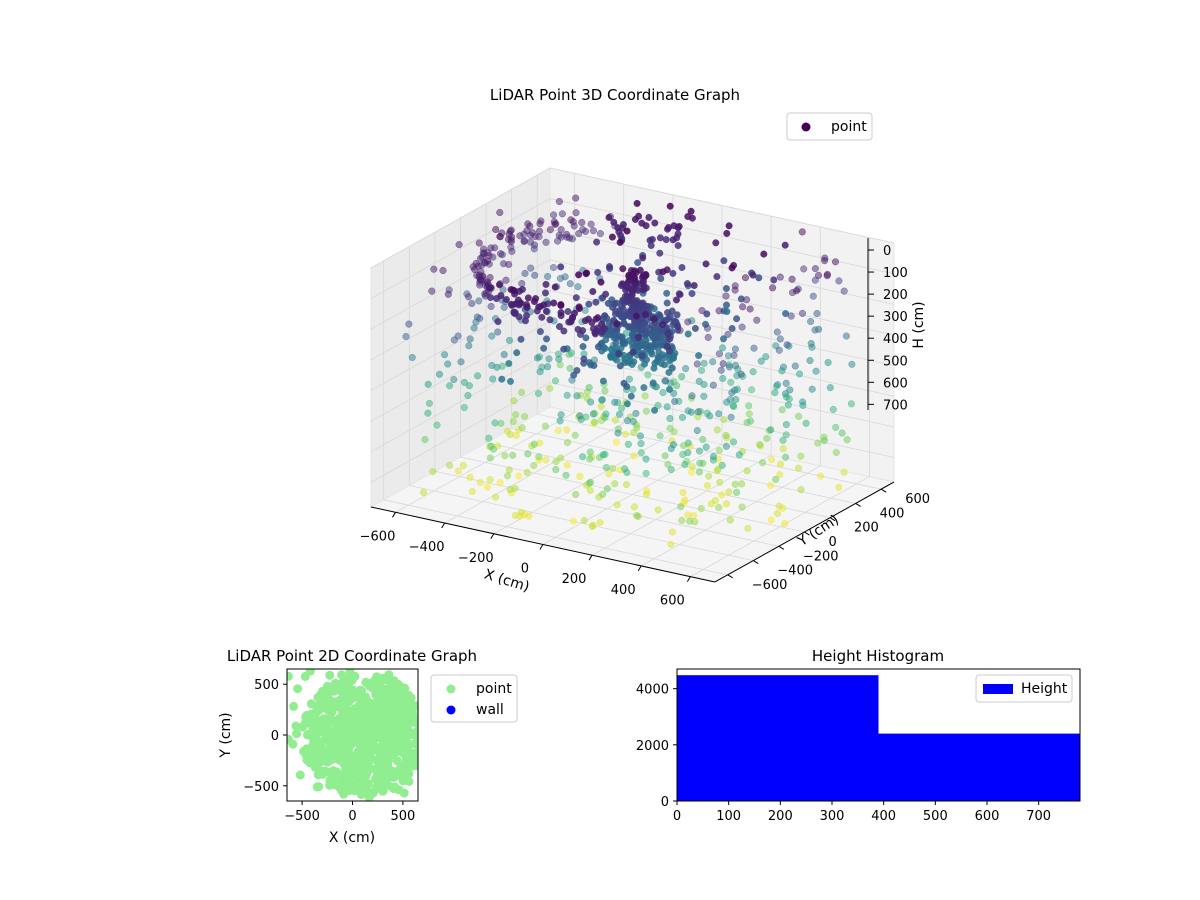  I want to click on grid-y-line, so click(709, 332).